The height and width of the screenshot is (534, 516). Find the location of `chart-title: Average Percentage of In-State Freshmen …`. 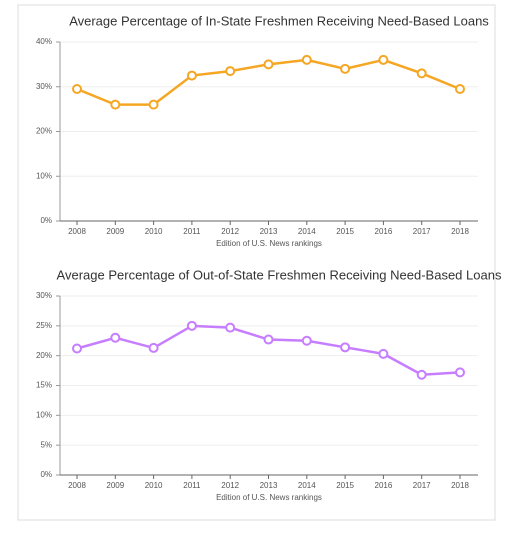

chart-title: Average Percentage of In-State Freshmen … is located at coordinates (279, 20).